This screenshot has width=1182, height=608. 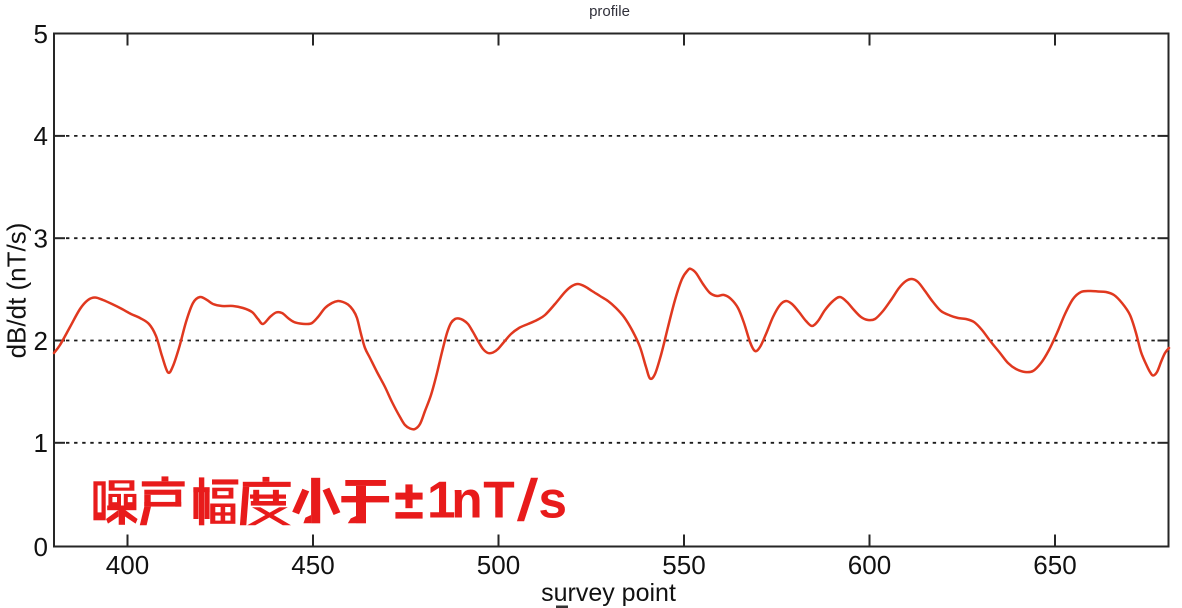 What do you see at coordinates (609, 11) in the screenshot?
I see `svg-text: profile` at bounding box center [609, 11].